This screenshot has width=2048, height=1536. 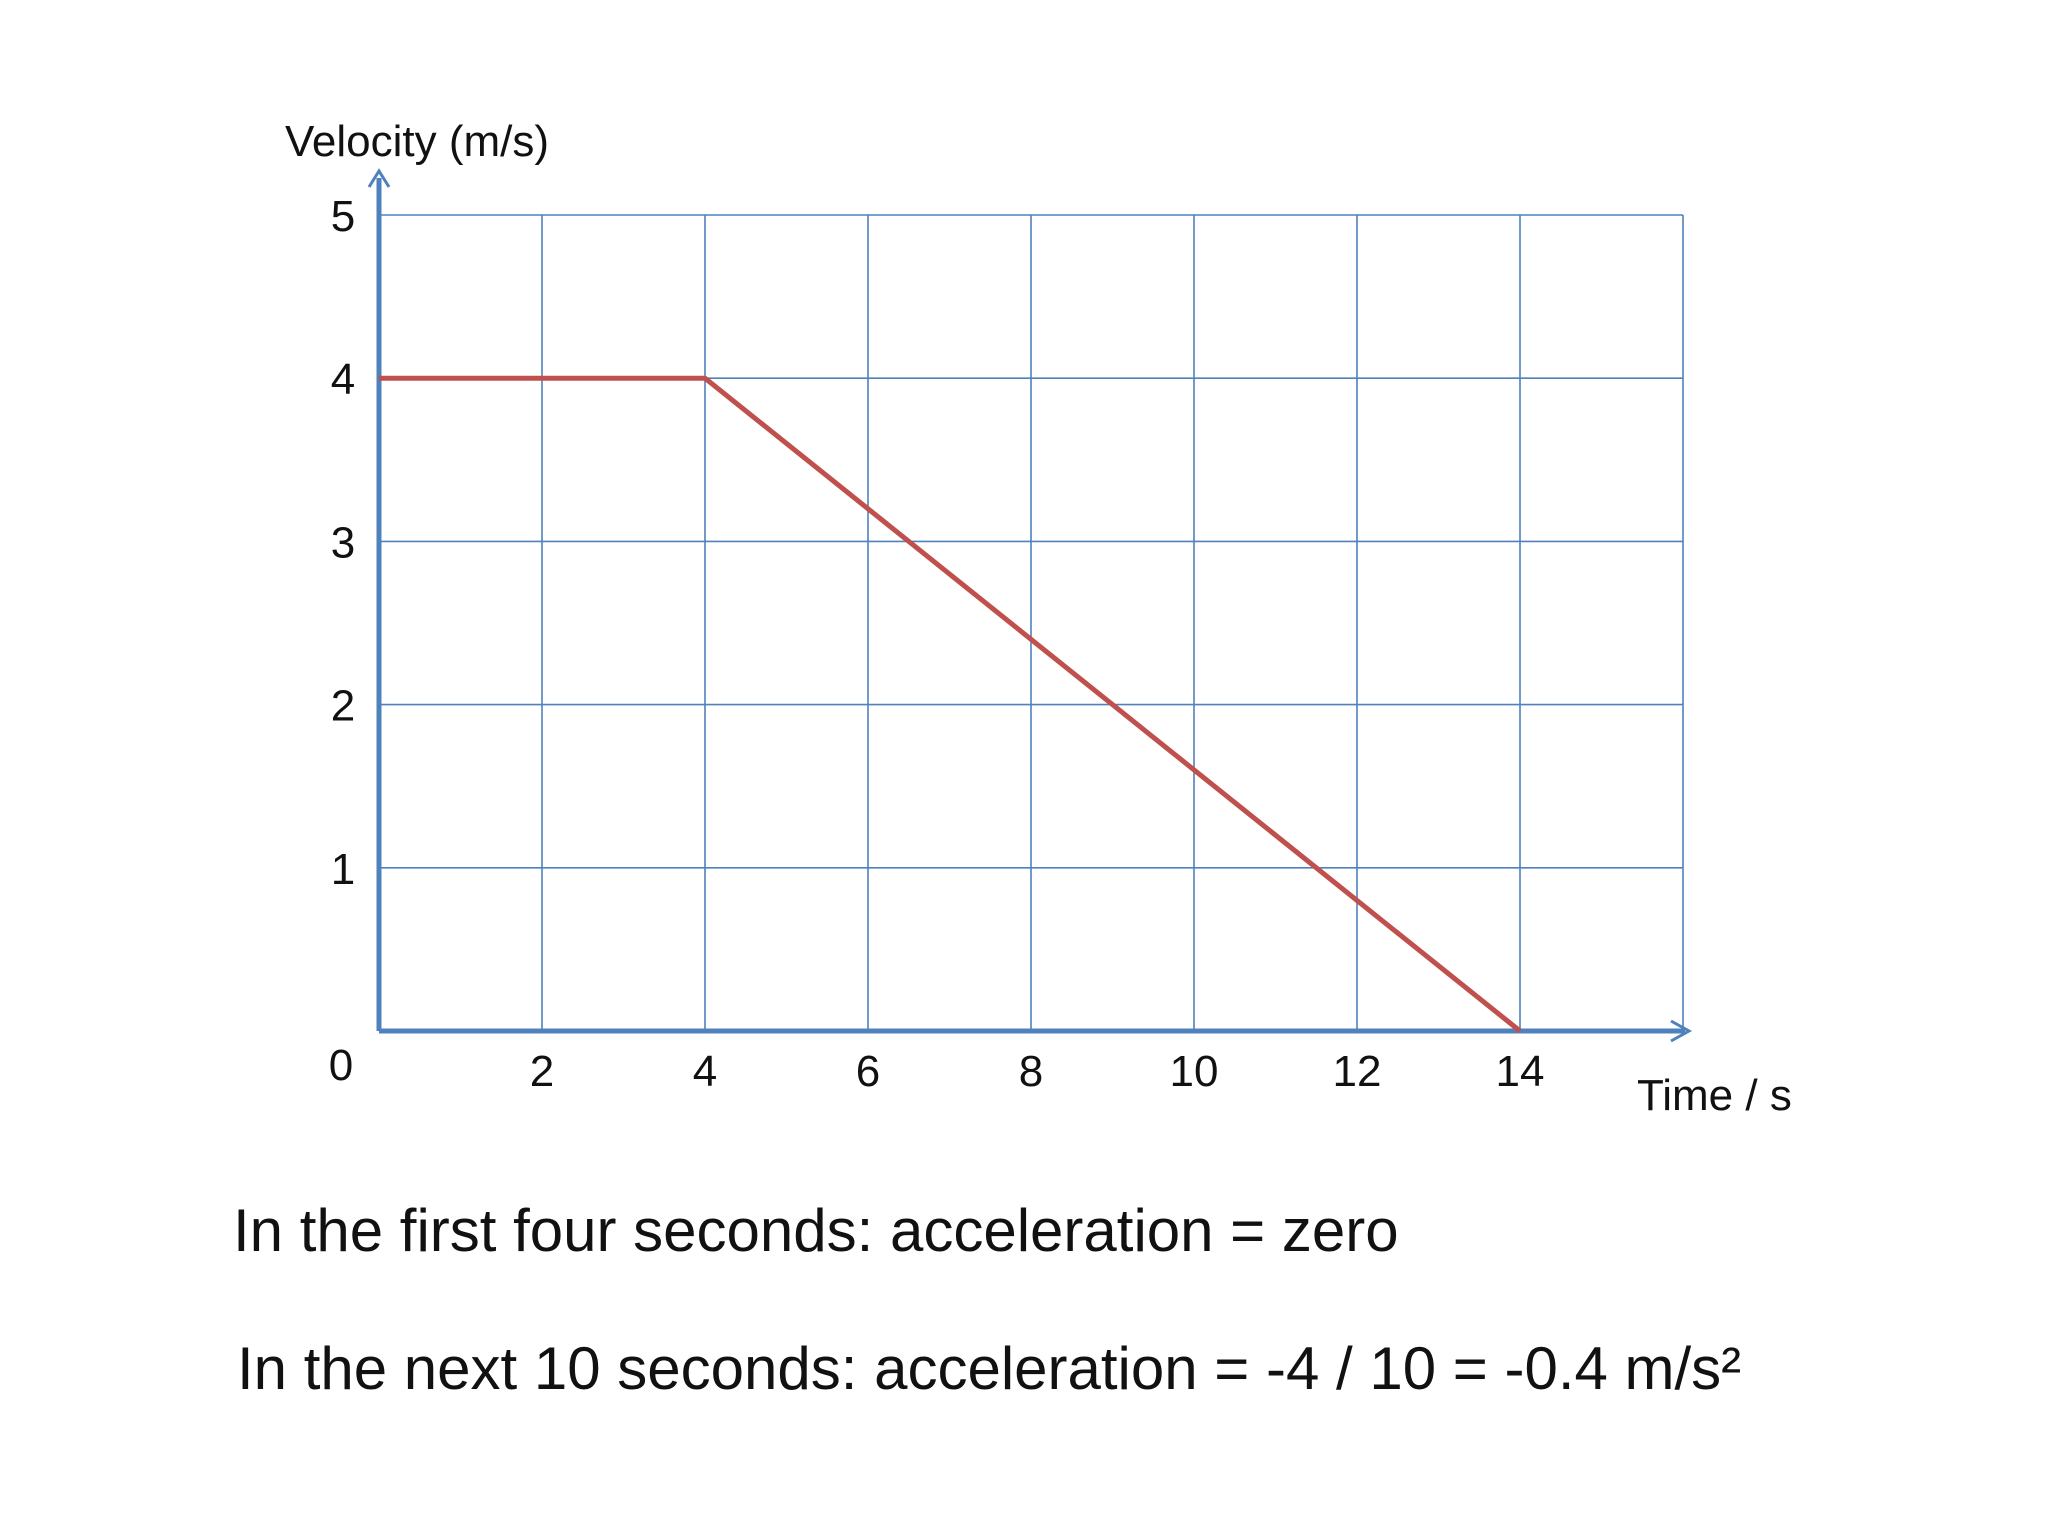 What do you see at coordinates (705, 1071) in the screenshot?
I see `x-tick-label: 4` at bounding box center [705, 1071].